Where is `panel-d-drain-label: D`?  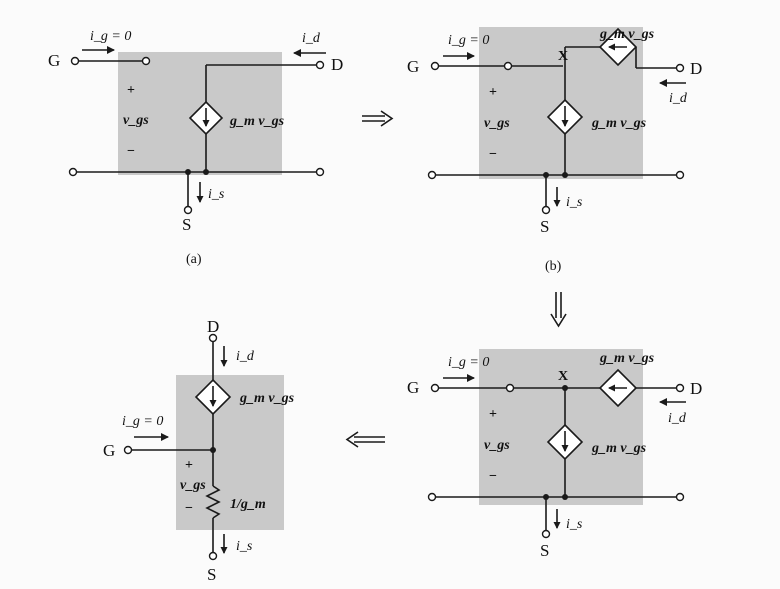 panel-d-drain-label: D is located at coordinates (213, 326).